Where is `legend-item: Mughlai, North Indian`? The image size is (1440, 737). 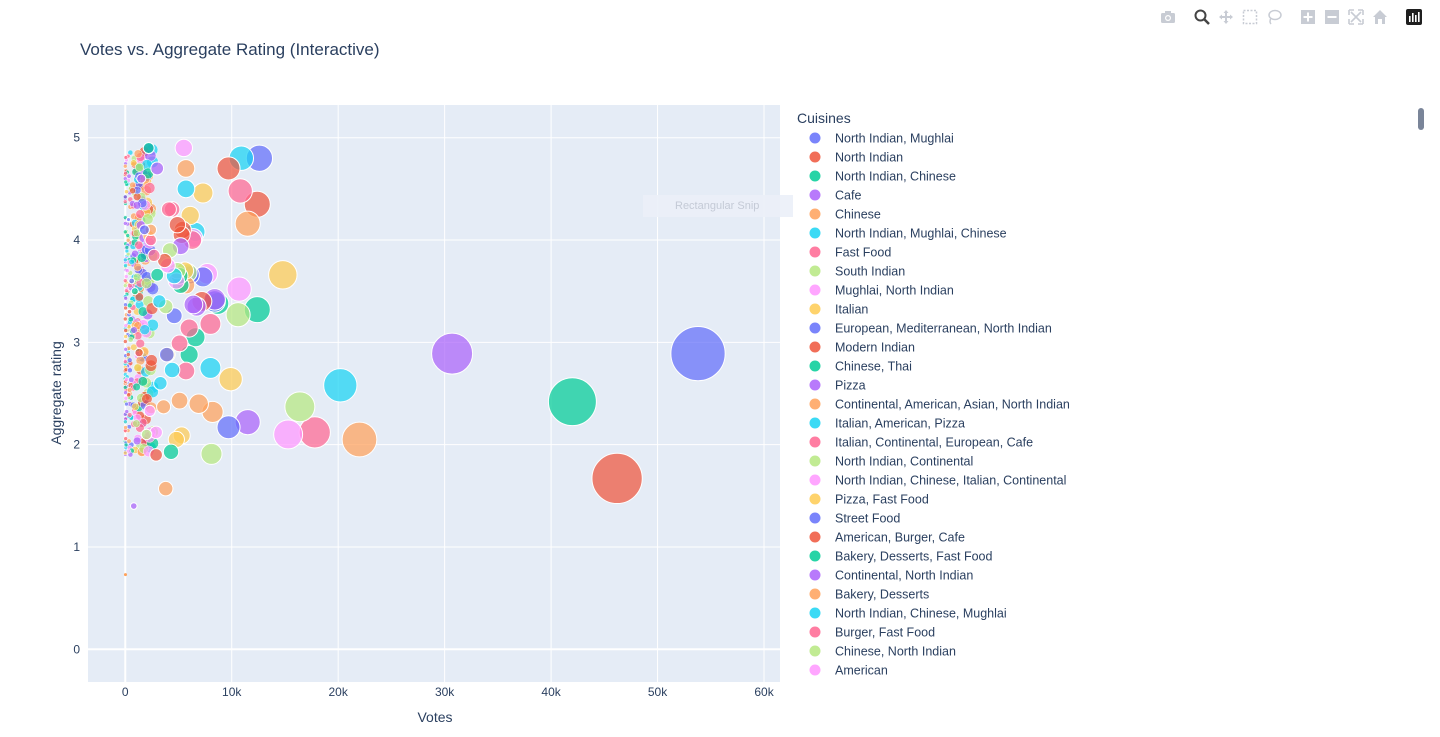 legend-item: Mughlai, North Indian is located at coordinates (881, 291).